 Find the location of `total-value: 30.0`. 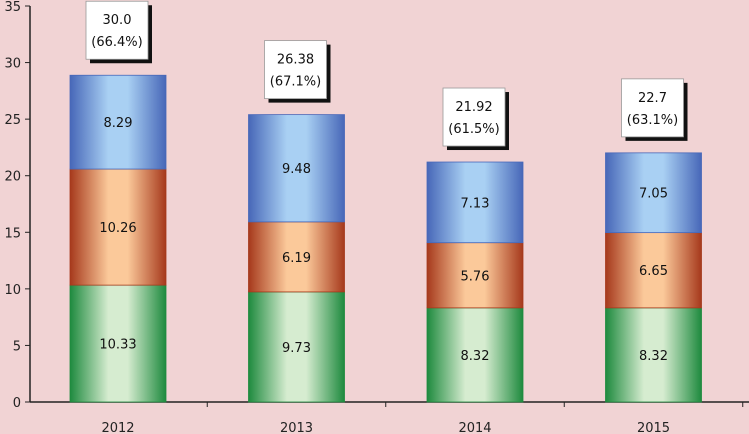

total-value: 30.0 is located at coordinates (117, 20).